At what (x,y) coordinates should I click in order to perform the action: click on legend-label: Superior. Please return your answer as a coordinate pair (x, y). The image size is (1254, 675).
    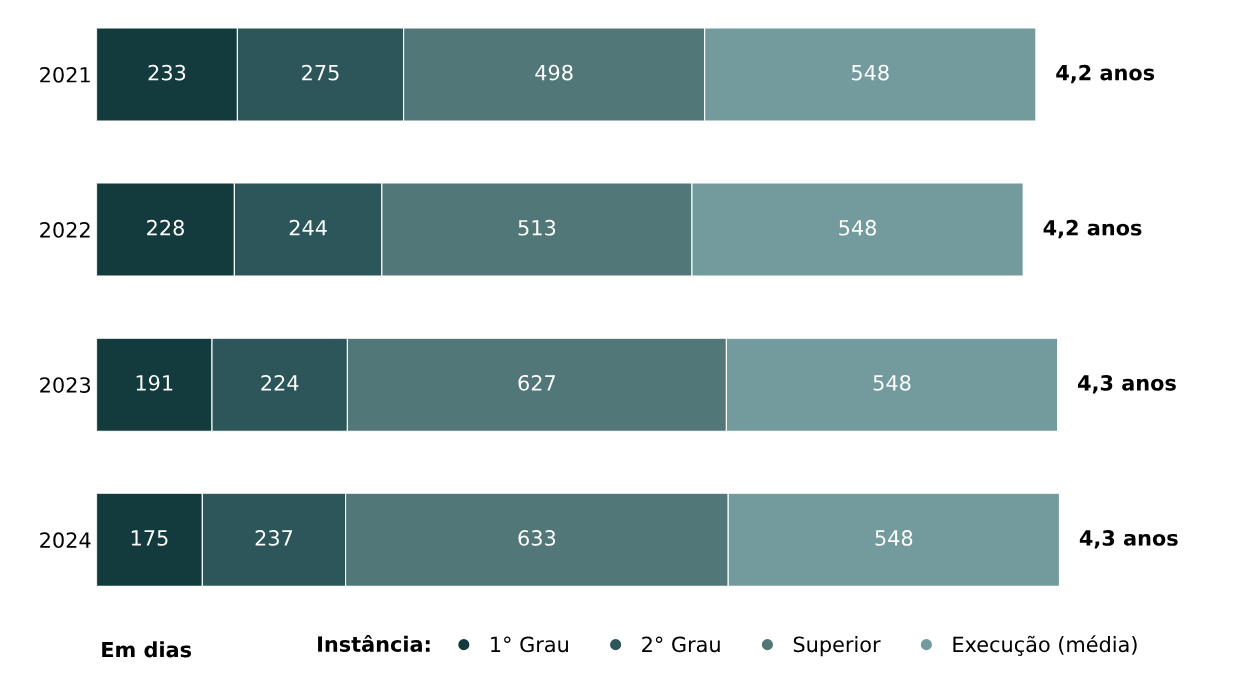
    Looking at the image, I should click on (837, 646).